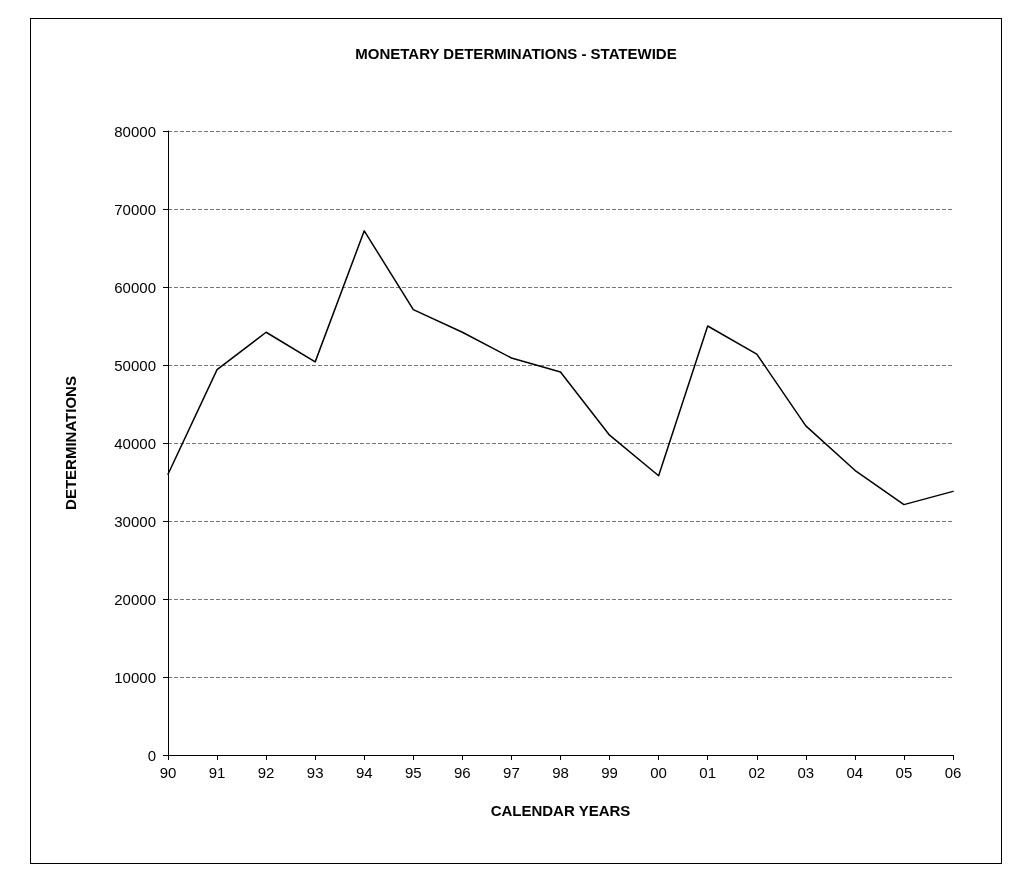 The image size is (1032, 882). I want to click on y-tick-label: 20000, so click(135, 599).